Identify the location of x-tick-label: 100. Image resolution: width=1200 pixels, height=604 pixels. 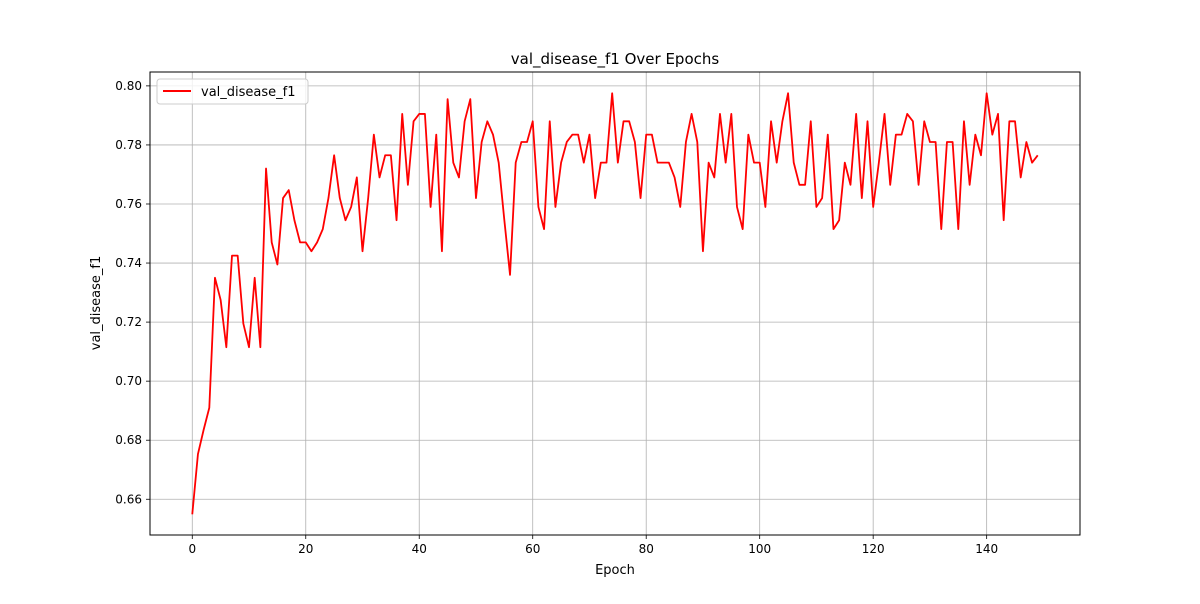
(759, 549).